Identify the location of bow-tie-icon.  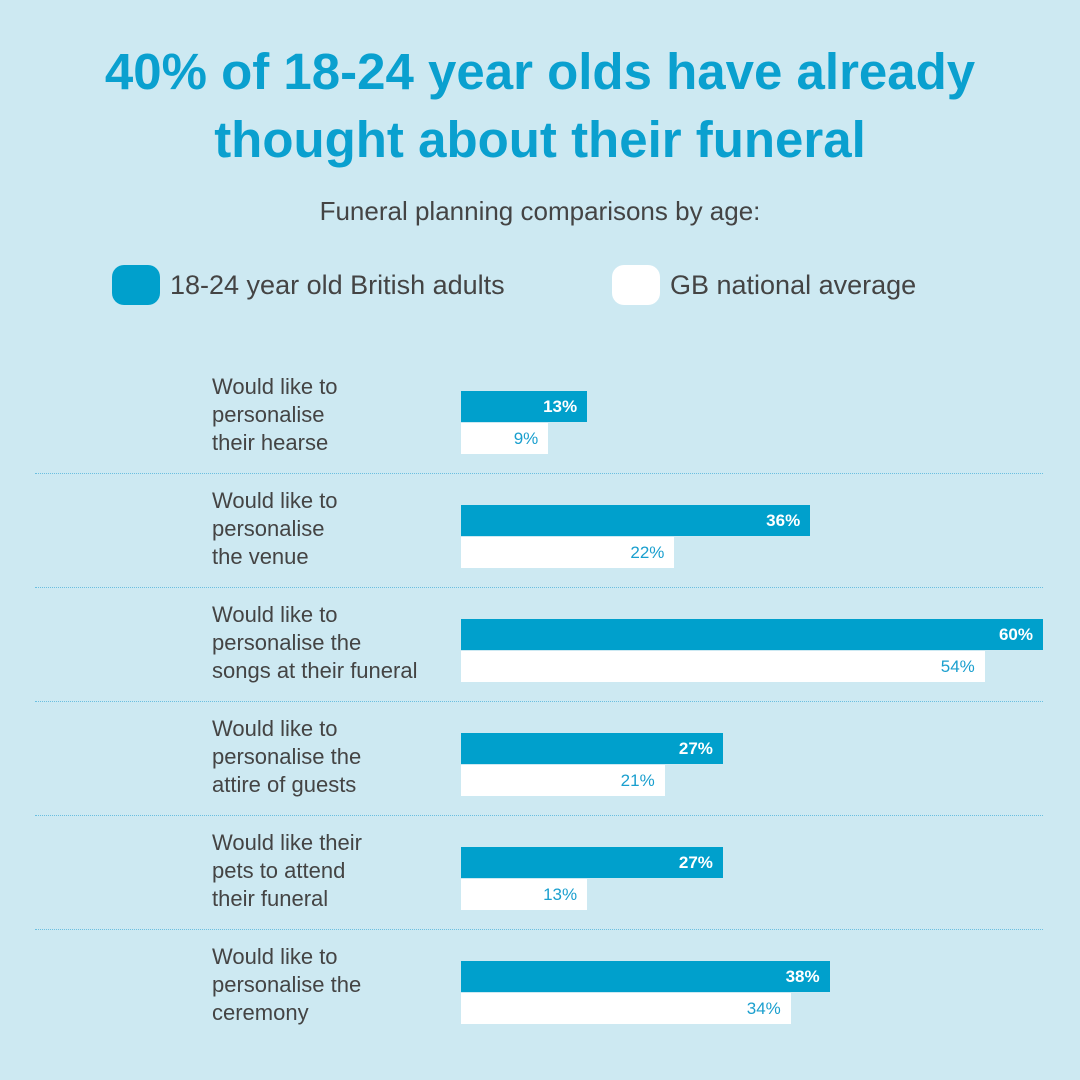
(120, 757).